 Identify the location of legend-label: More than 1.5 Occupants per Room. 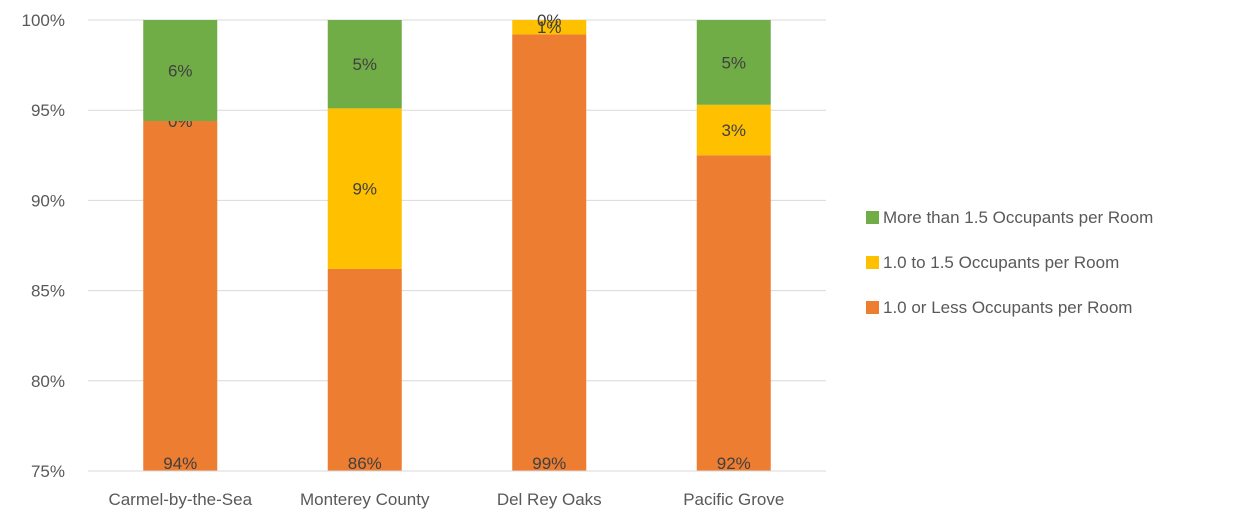
(1018, 217).